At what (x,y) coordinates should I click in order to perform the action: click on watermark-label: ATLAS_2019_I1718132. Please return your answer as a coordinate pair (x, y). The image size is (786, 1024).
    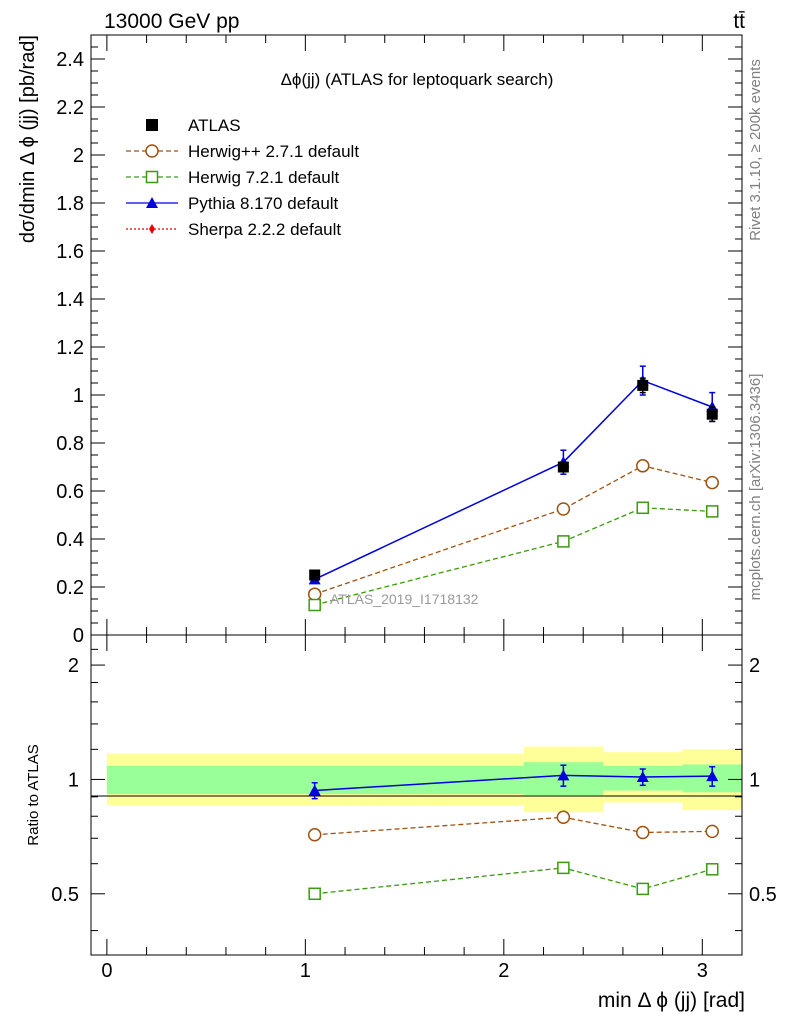
    Looking at the image, I should click on (404, 599).